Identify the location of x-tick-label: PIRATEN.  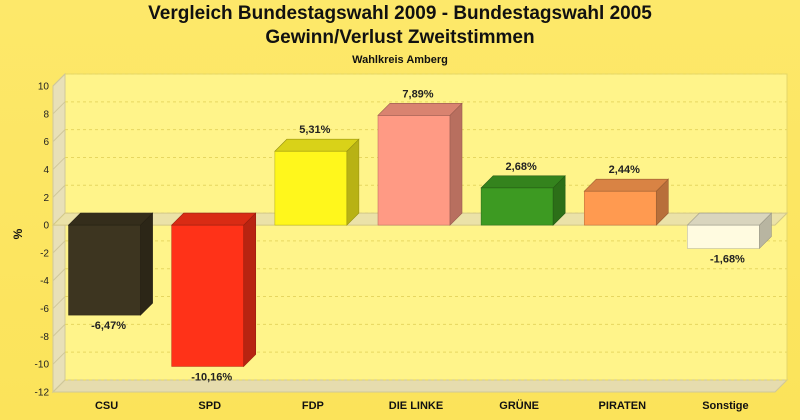
(623, 406).